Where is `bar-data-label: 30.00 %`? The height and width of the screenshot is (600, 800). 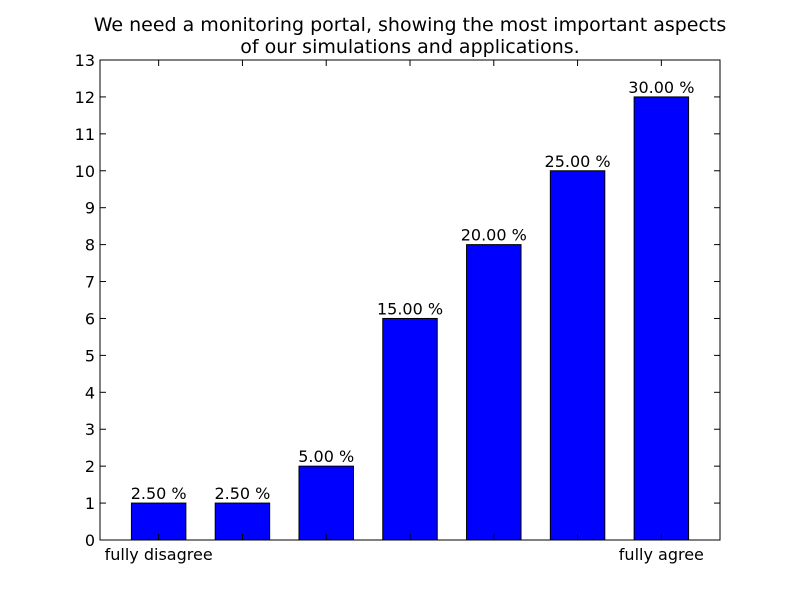
bar-data-label: 30.00 % is located at coordinates (661, 87).